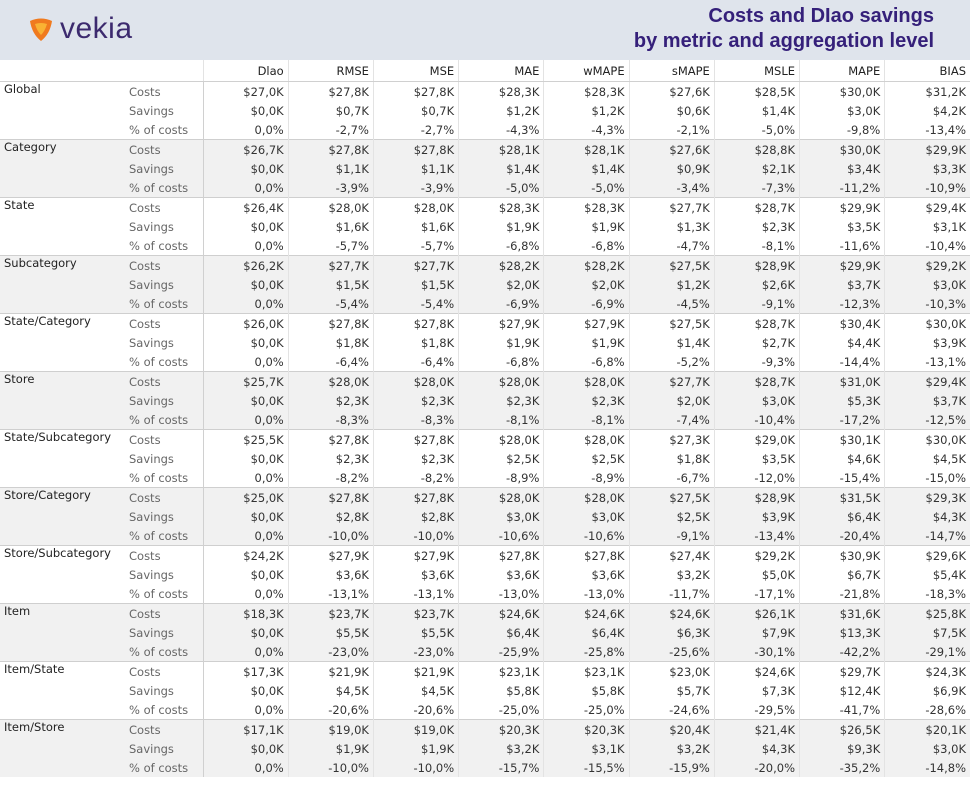 Image resolution: width=970 pixels, height=802 pixels. I want to click on cell: $20,1K, so click(927, 729).